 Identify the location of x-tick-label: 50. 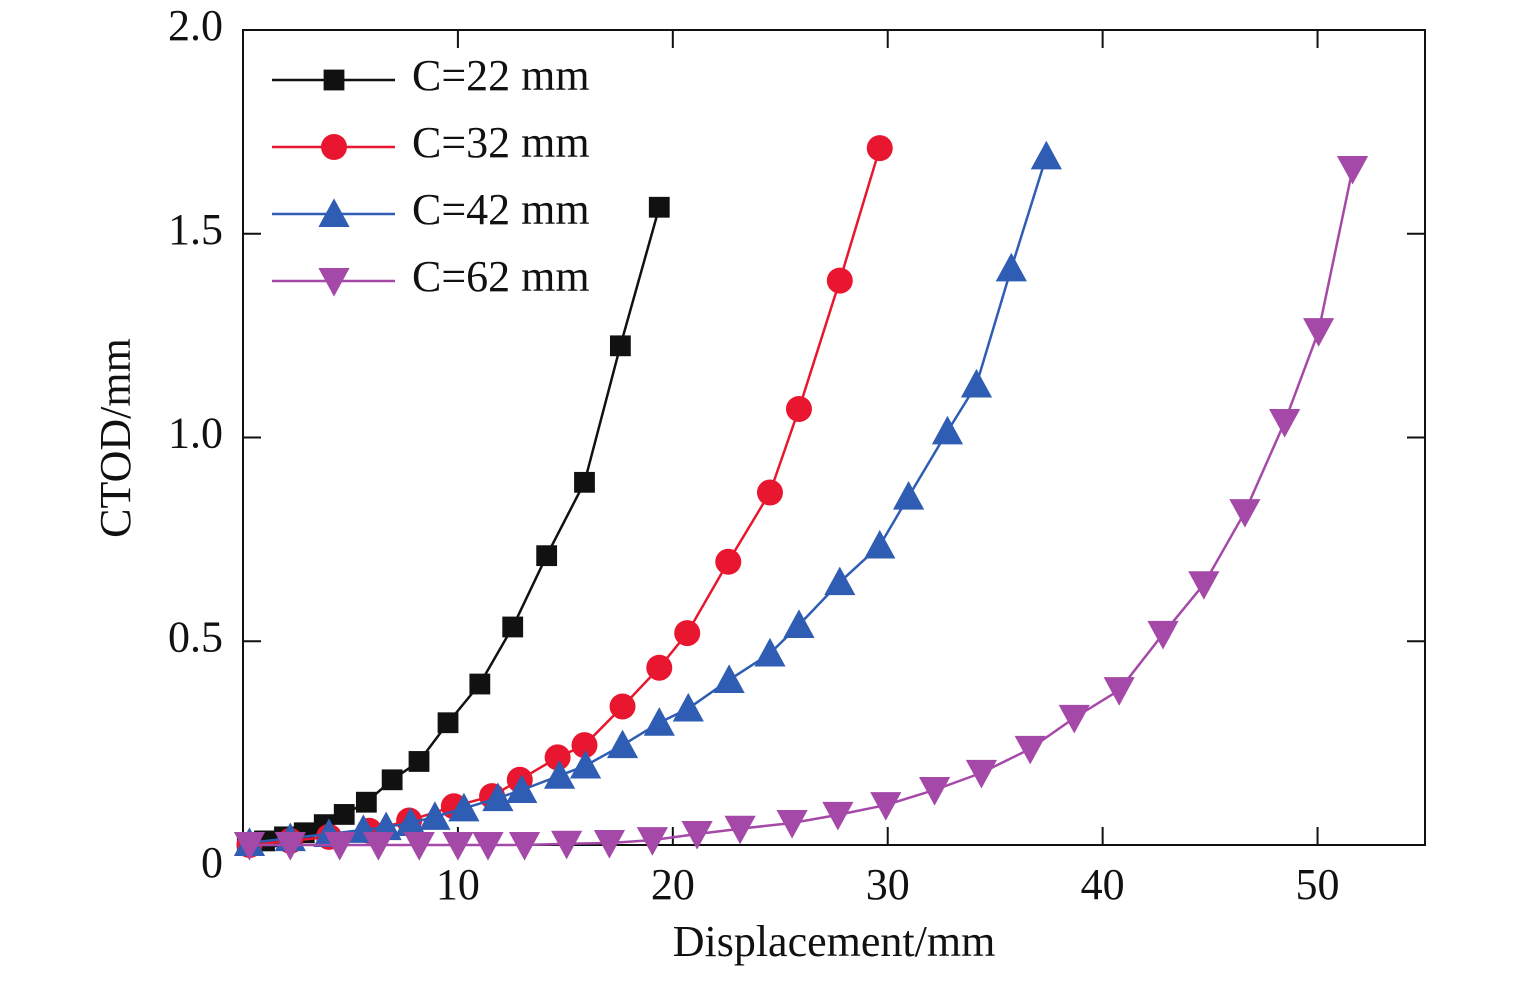
(1318, 884).